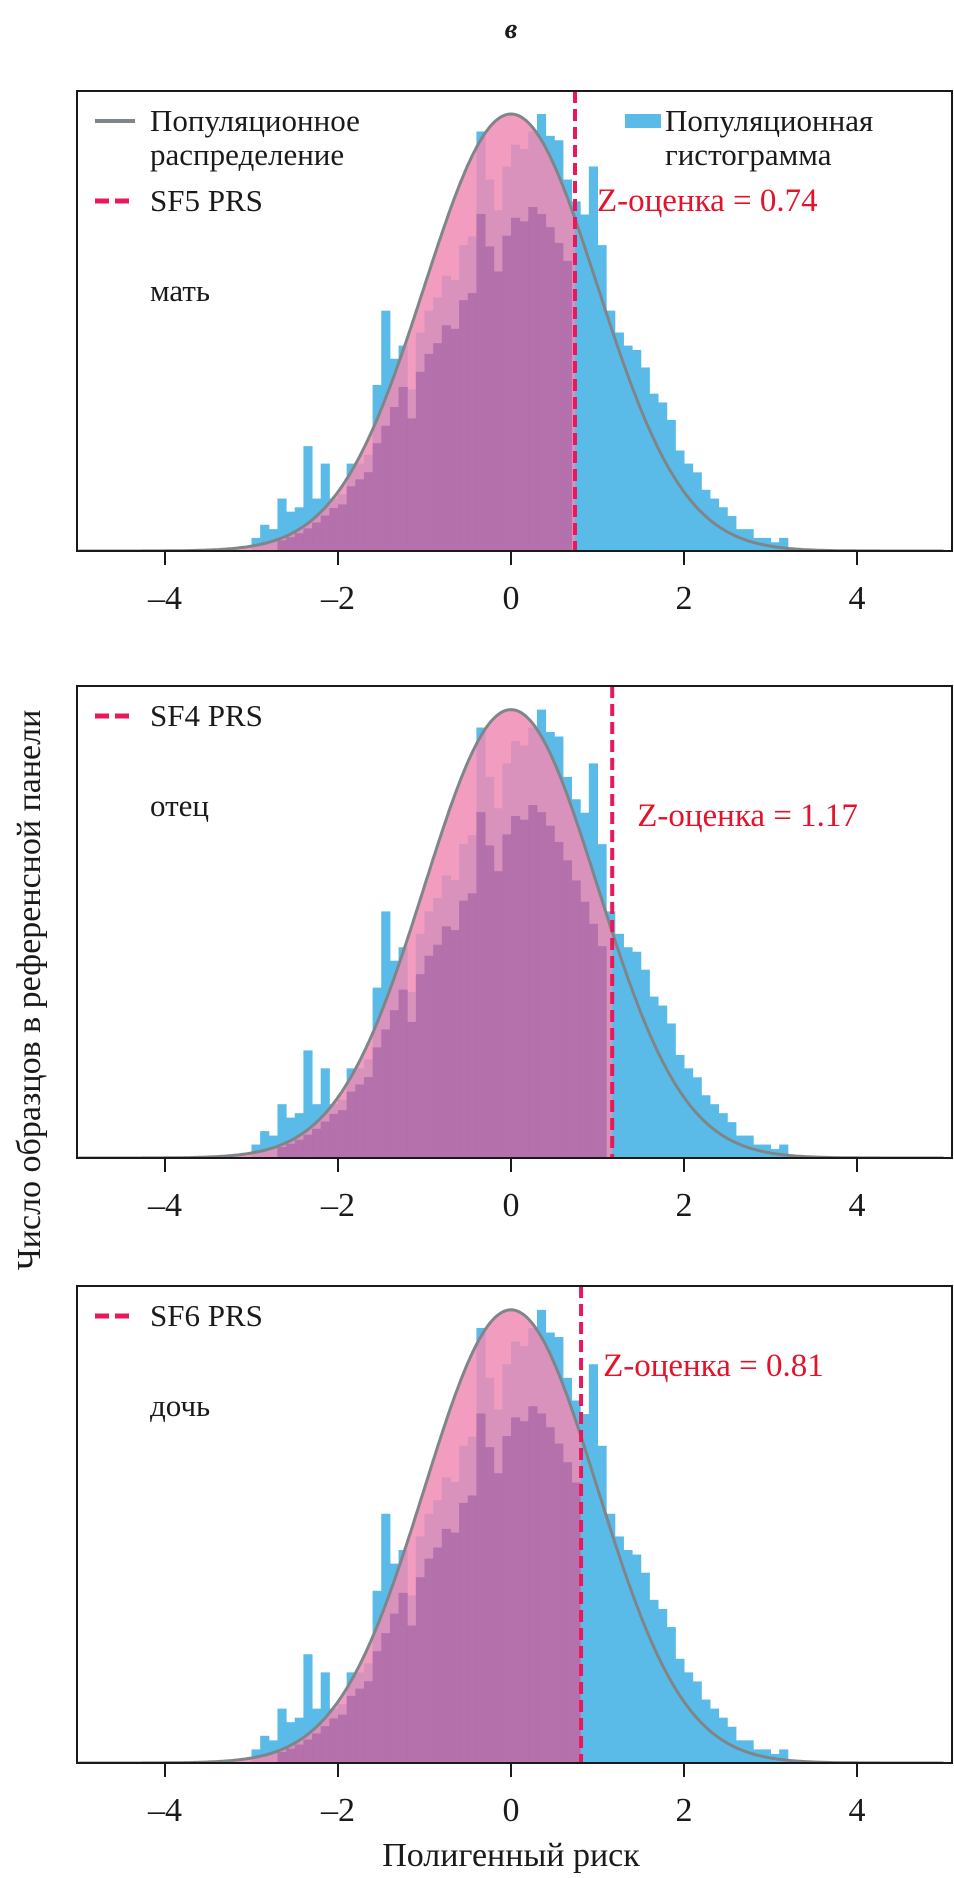  Describe the element at coordinates (180, 1405) in the screenshot. I see `member-label: дочь` at that location.